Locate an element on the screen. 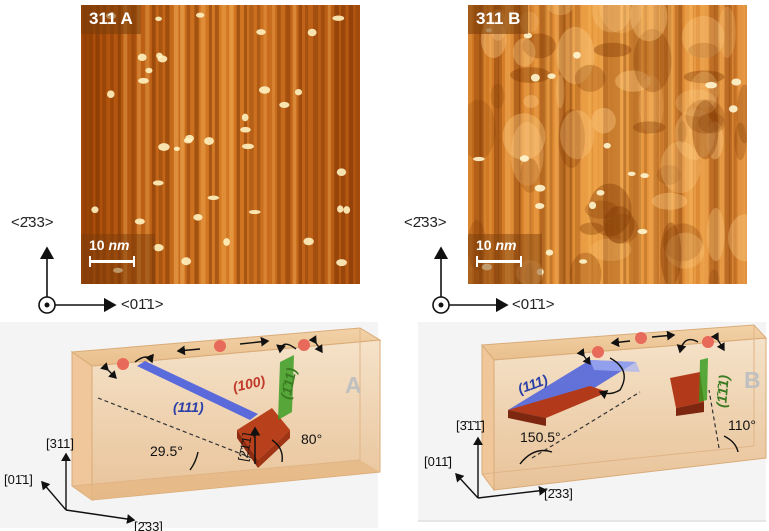 The image size is (769, 531). angle2-label-b: 110° is located at coordinates (742, 425).